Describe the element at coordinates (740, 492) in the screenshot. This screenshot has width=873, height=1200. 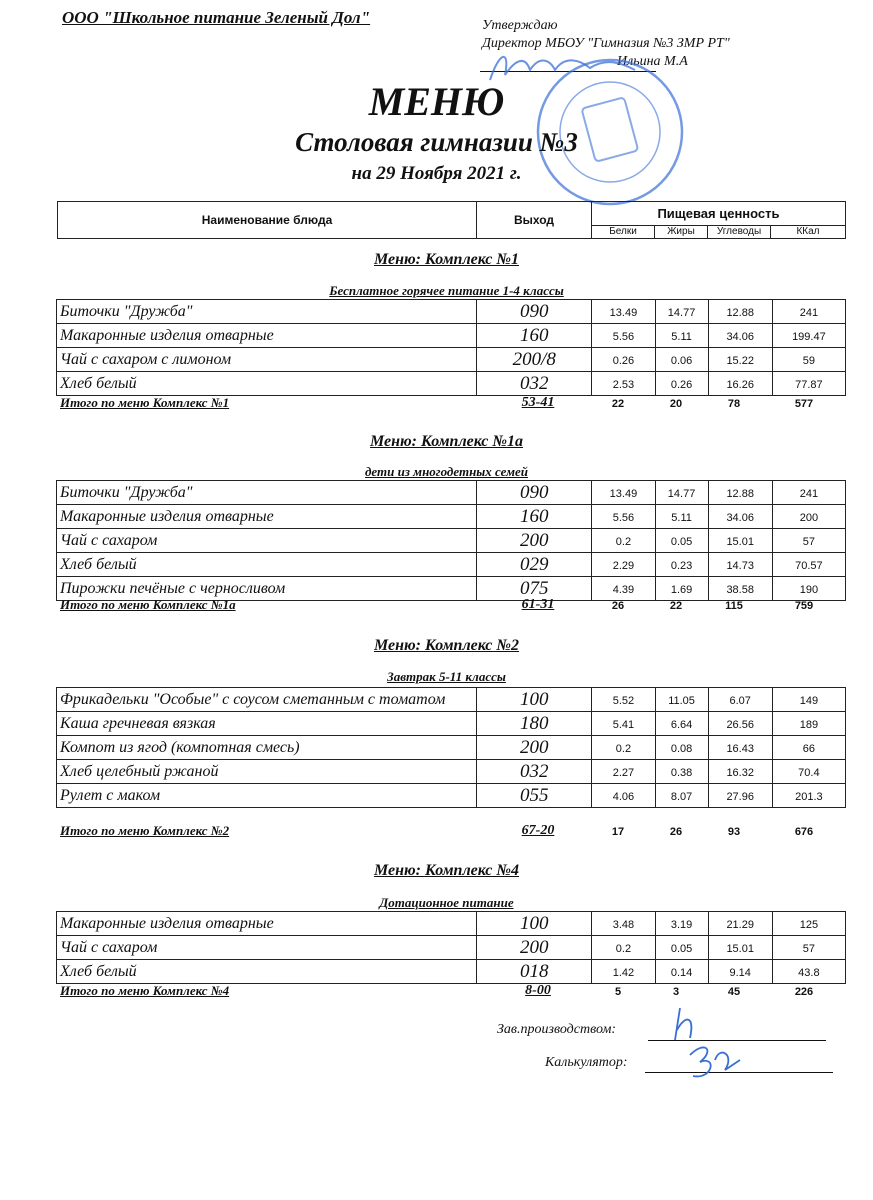
I see `carbs-value: 12.88` at that location.